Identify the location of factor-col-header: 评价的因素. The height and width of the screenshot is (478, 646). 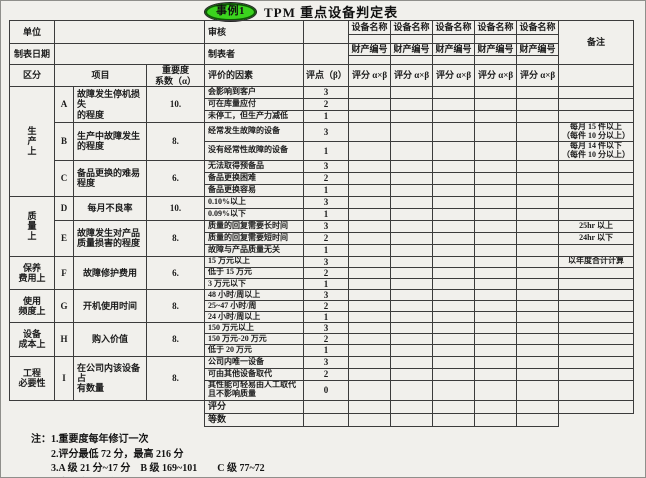
(254, 75).